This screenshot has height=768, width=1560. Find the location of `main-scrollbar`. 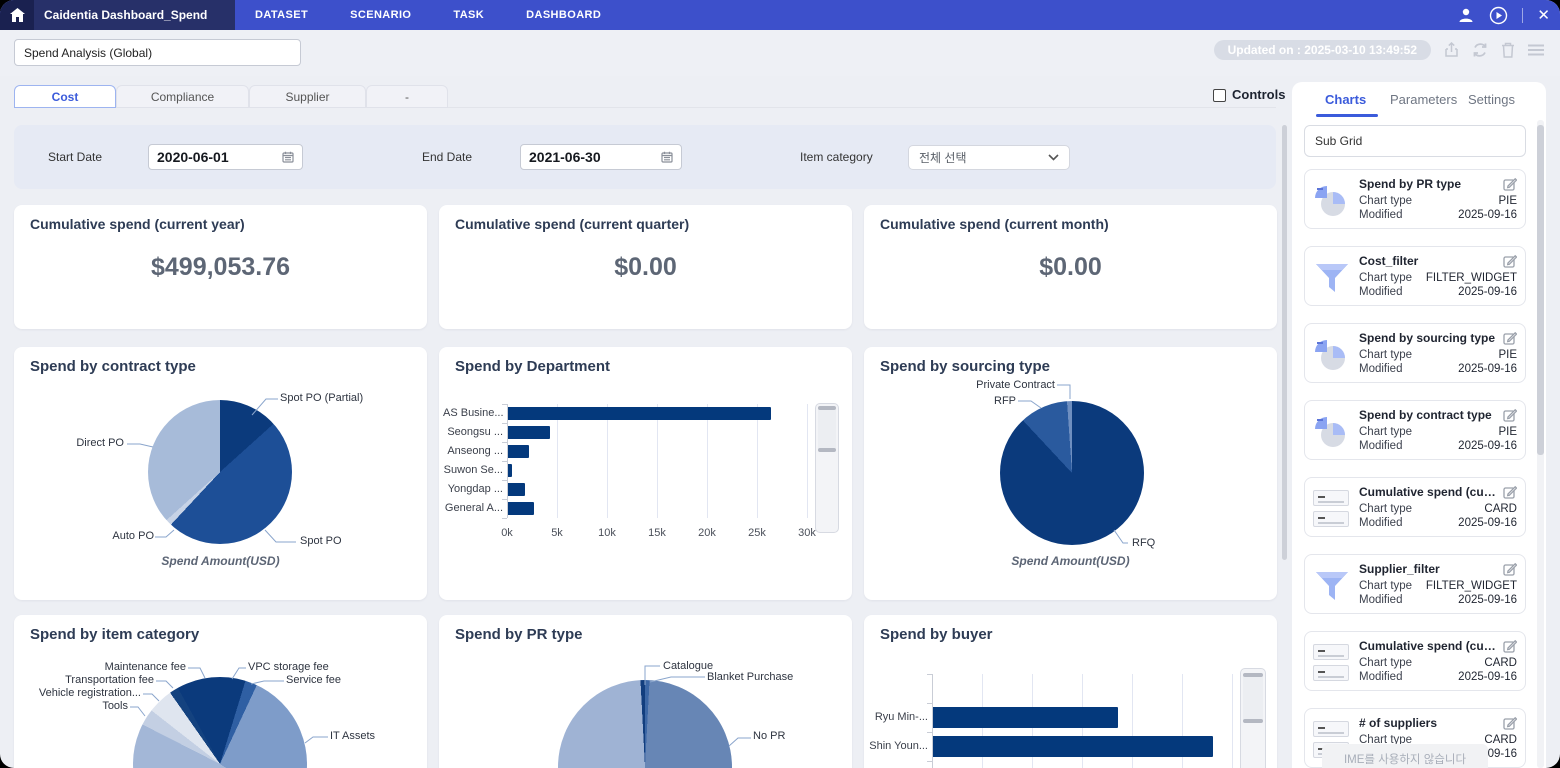

main-scrollbar is located at coordinates (1284, 342).